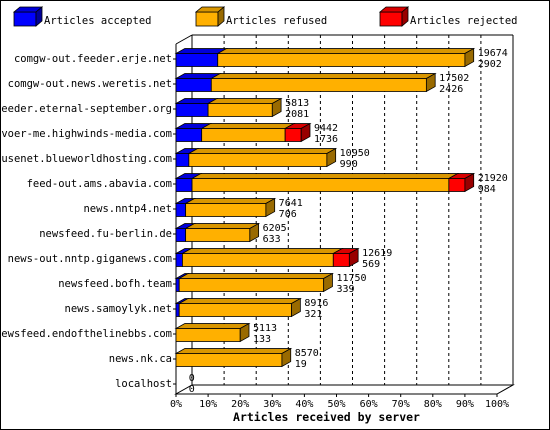 The width and height of the screenshot is (550, 430). I want to click on category-label: news.samoylyk.net, so click(118, 309).